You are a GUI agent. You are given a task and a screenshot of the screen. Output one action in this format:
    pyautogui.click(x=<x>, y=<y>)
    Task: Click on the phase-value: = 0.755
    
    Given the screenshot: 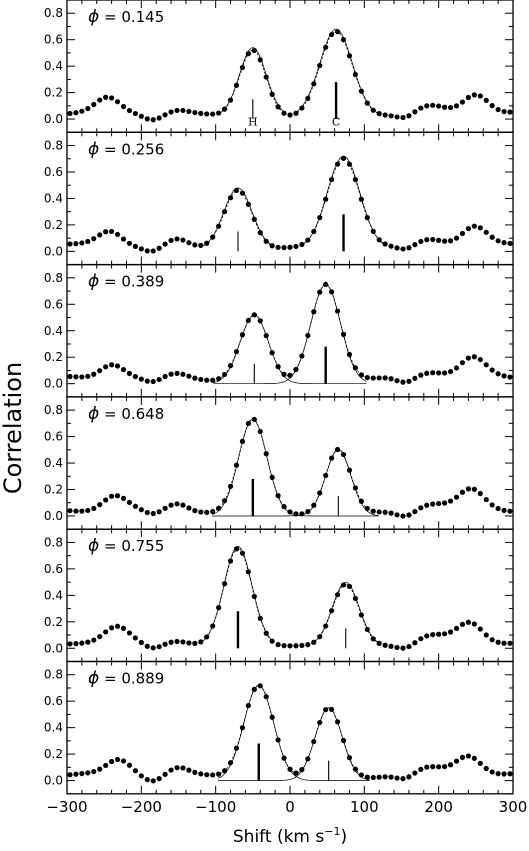 What is the action you would take?
    pyautogui.click(x=131, y=546)
    